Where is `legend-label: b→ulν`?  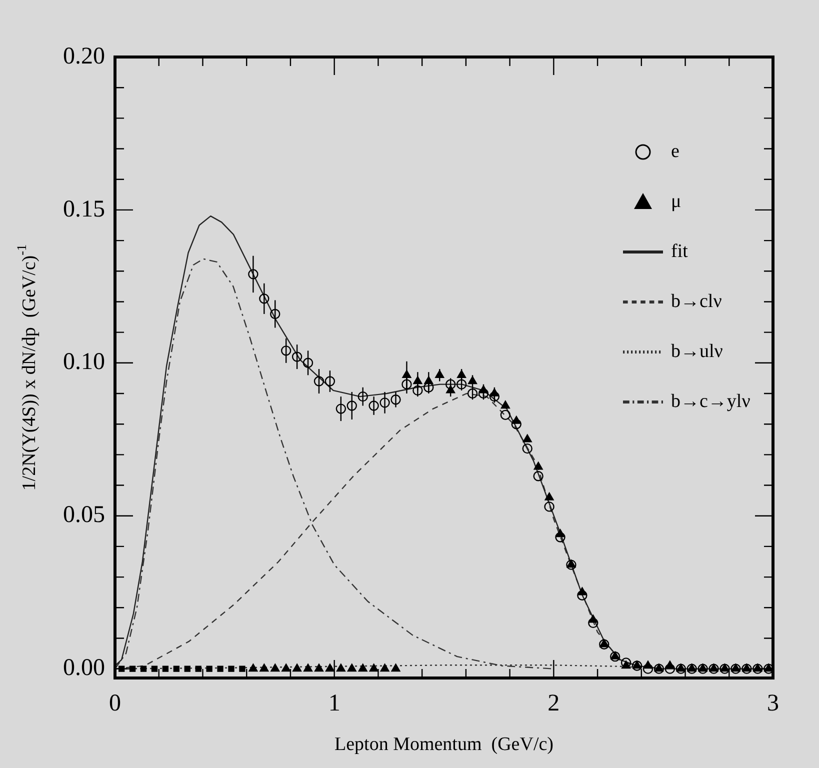 legend-label: b→ulν is located at coordinates (697, 351).